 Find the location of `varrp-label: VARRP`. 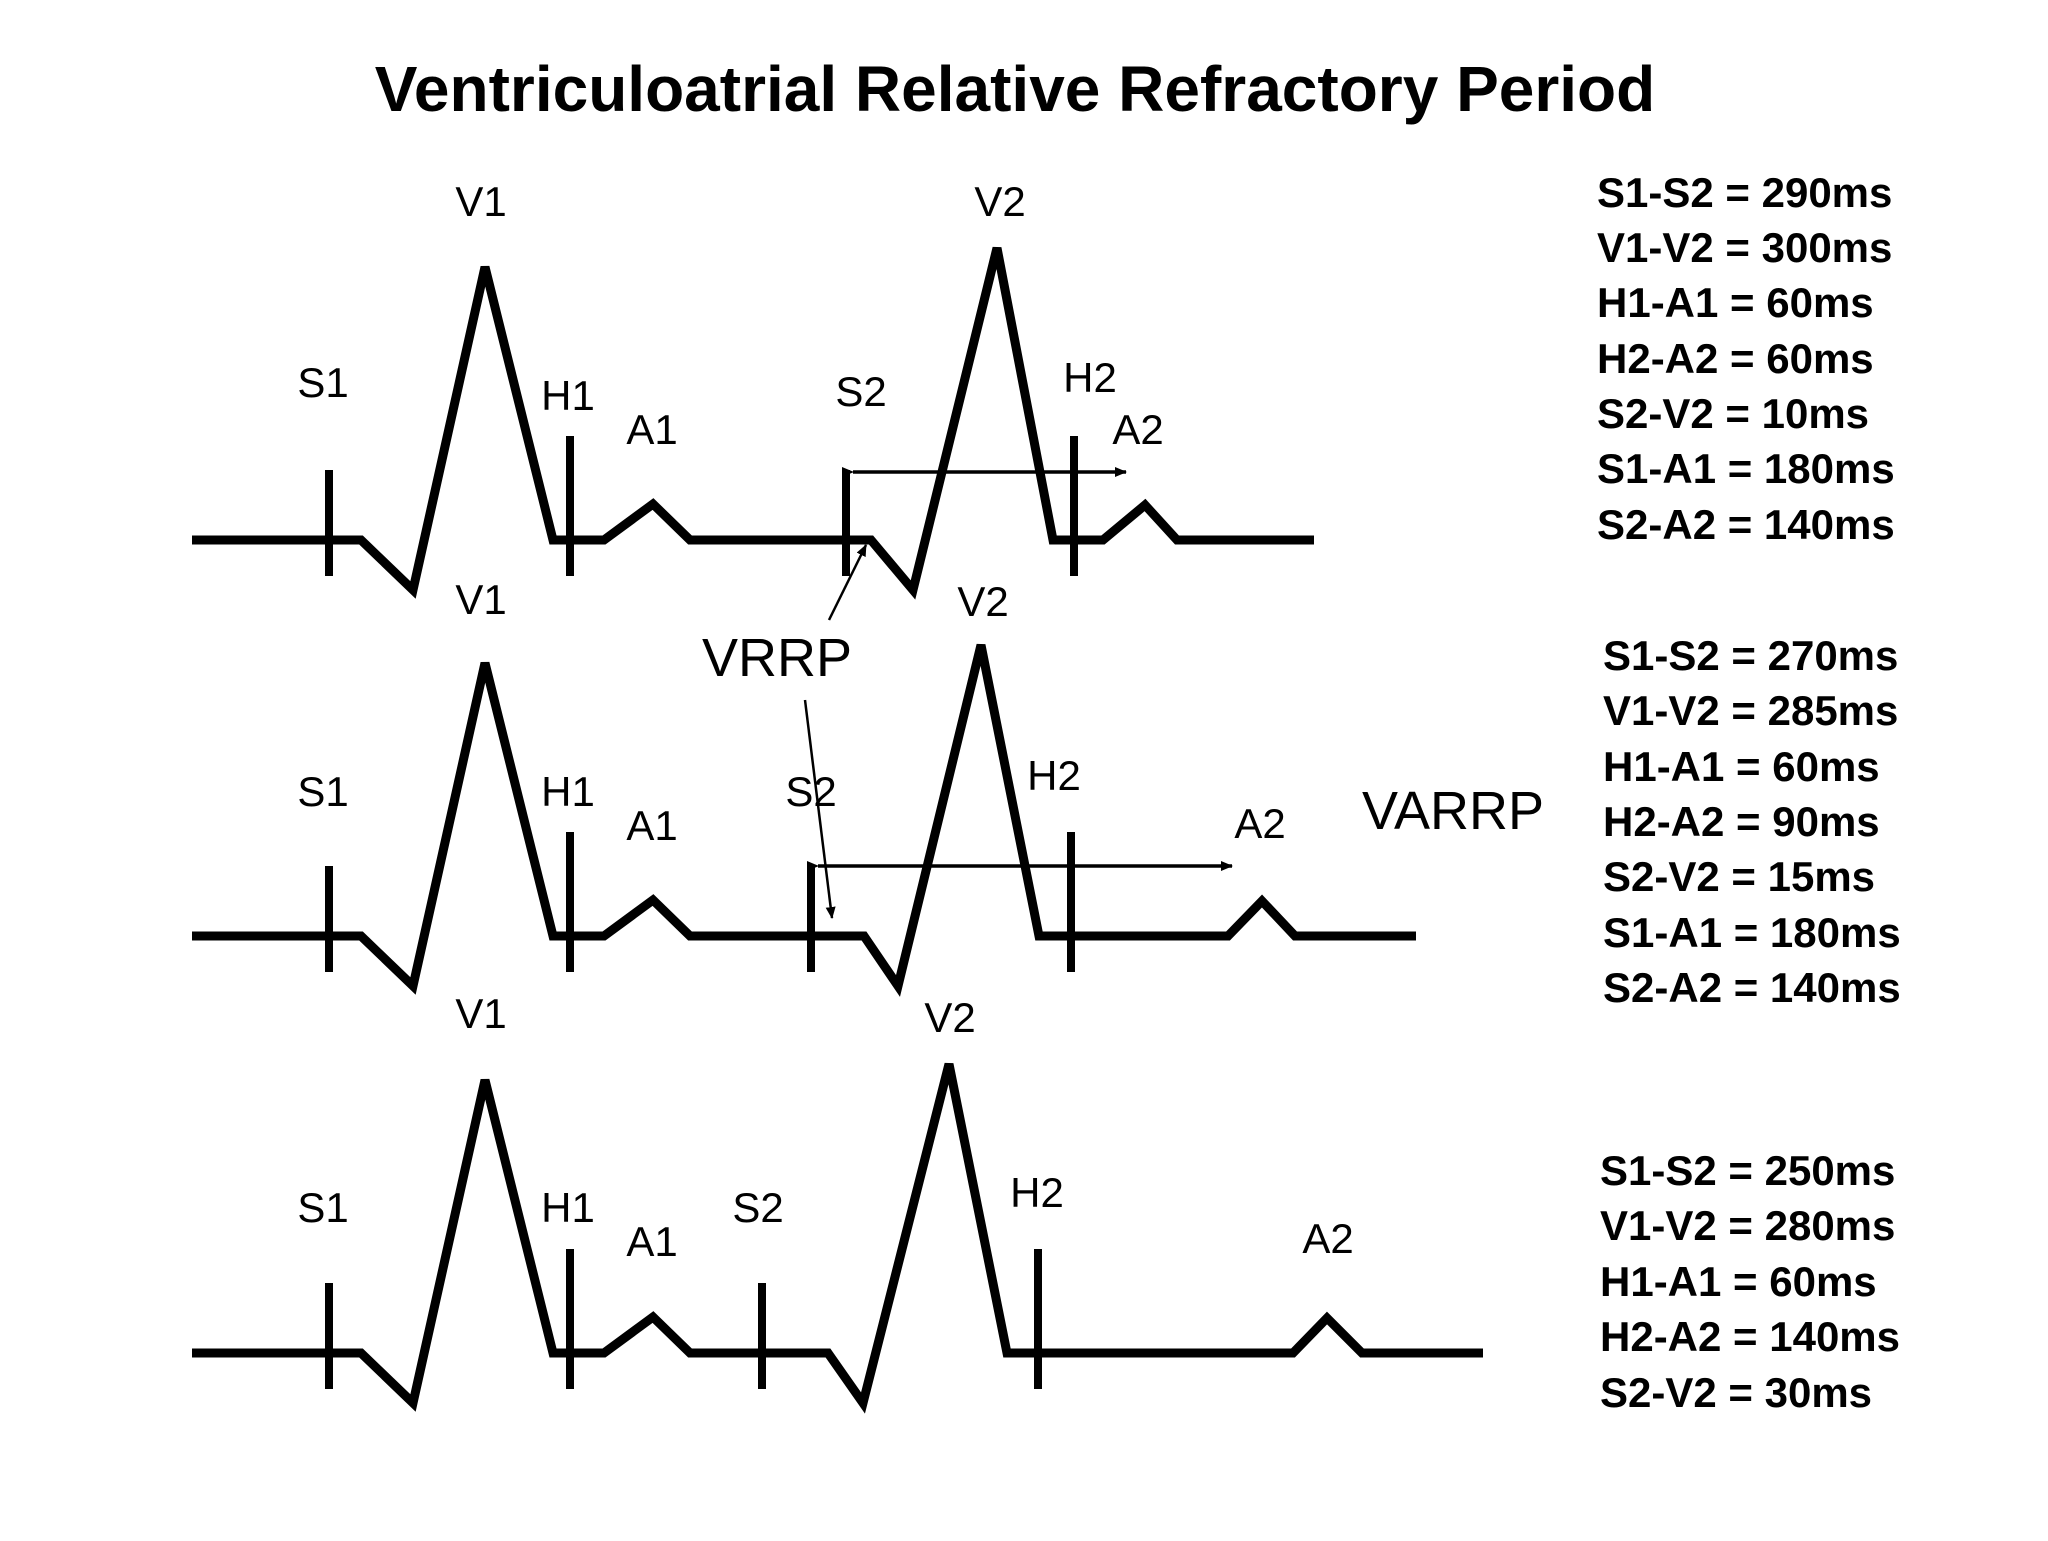

varrp-label: VARRP is located at coordinates (1453, 811).